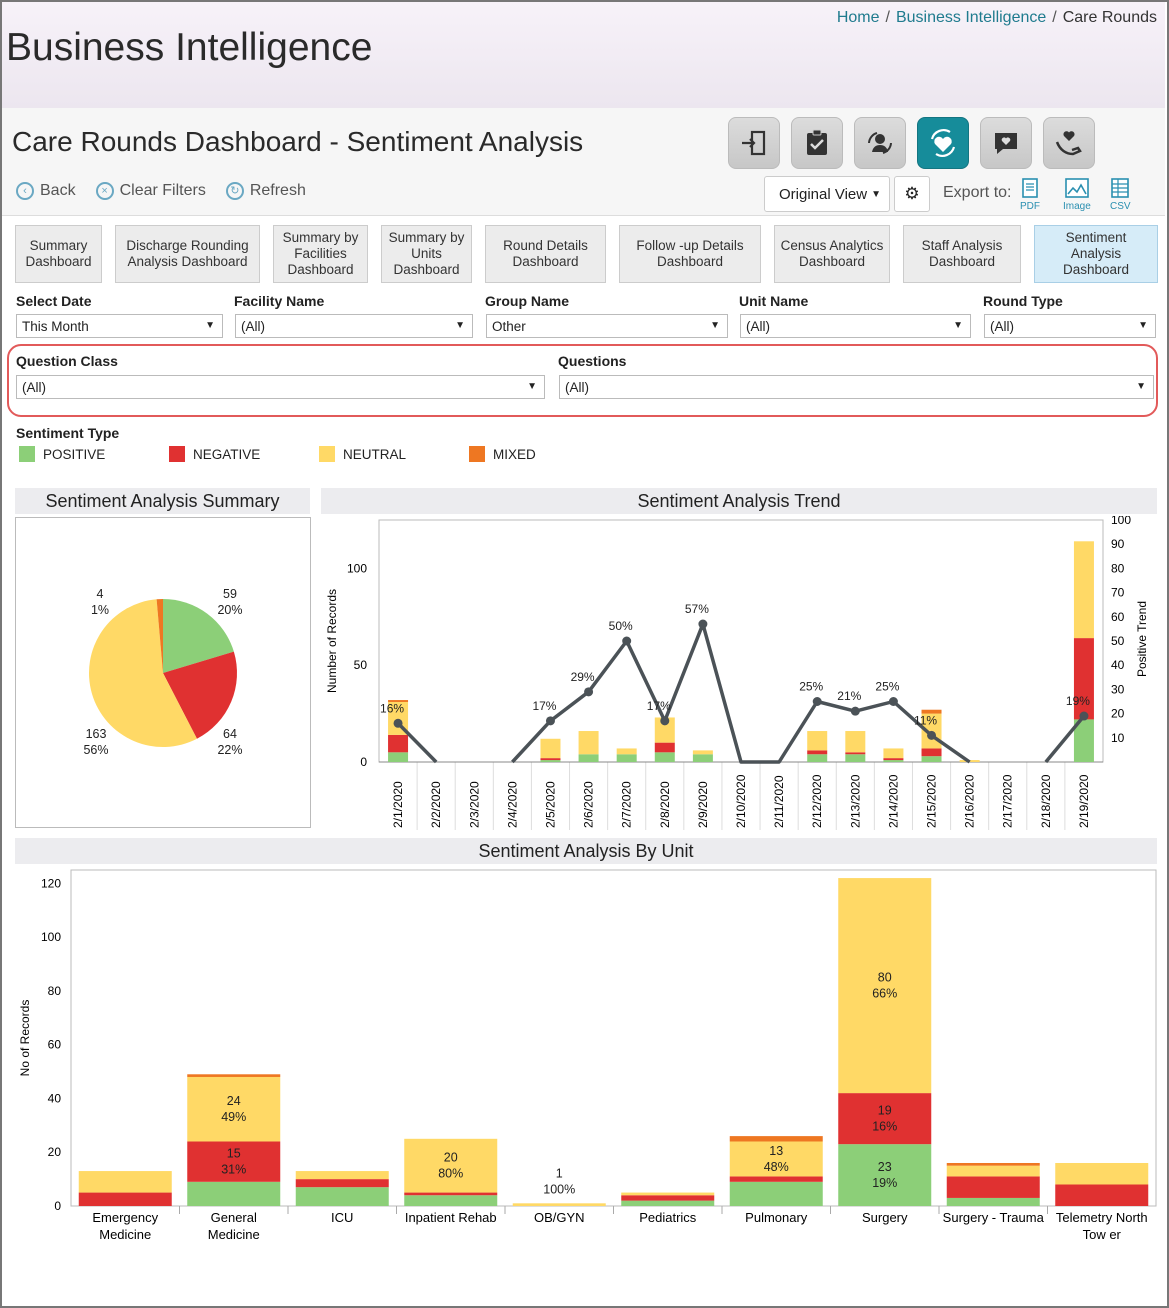 The width and height of the screenshot is (1169, 1308). I want to click on tab-summary-facilities: Summary by Facilities Dashboard, so click(320, 254).